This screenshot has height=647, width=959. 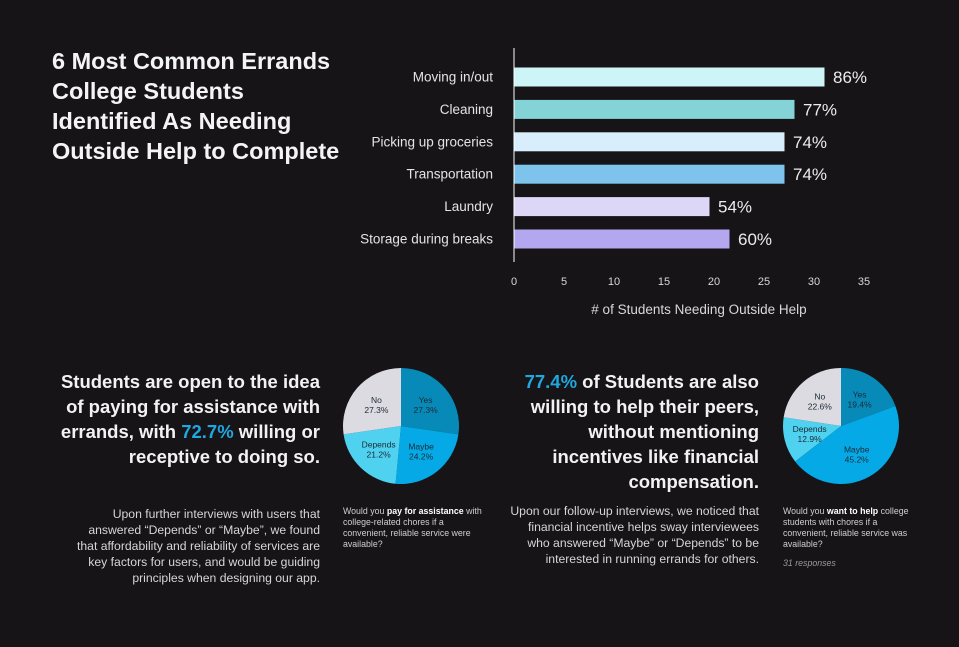 I want to click on data-label: 77%, so click(x=820, y=109).